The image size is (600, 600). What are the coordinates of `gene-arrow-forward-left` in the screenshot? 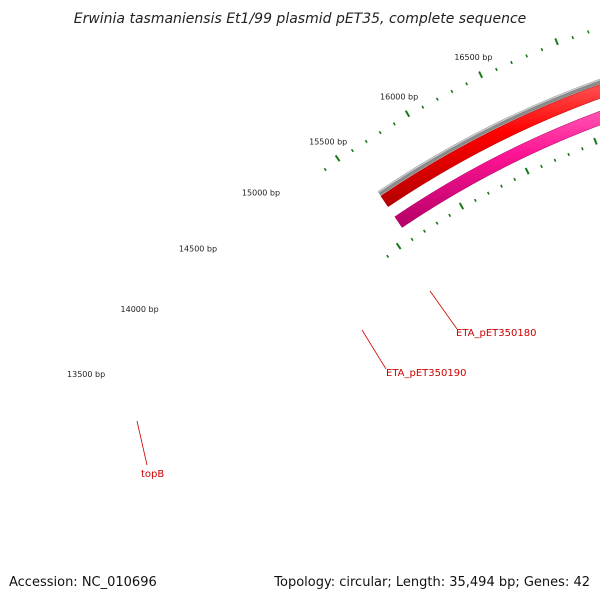 It's located at (490, 132).